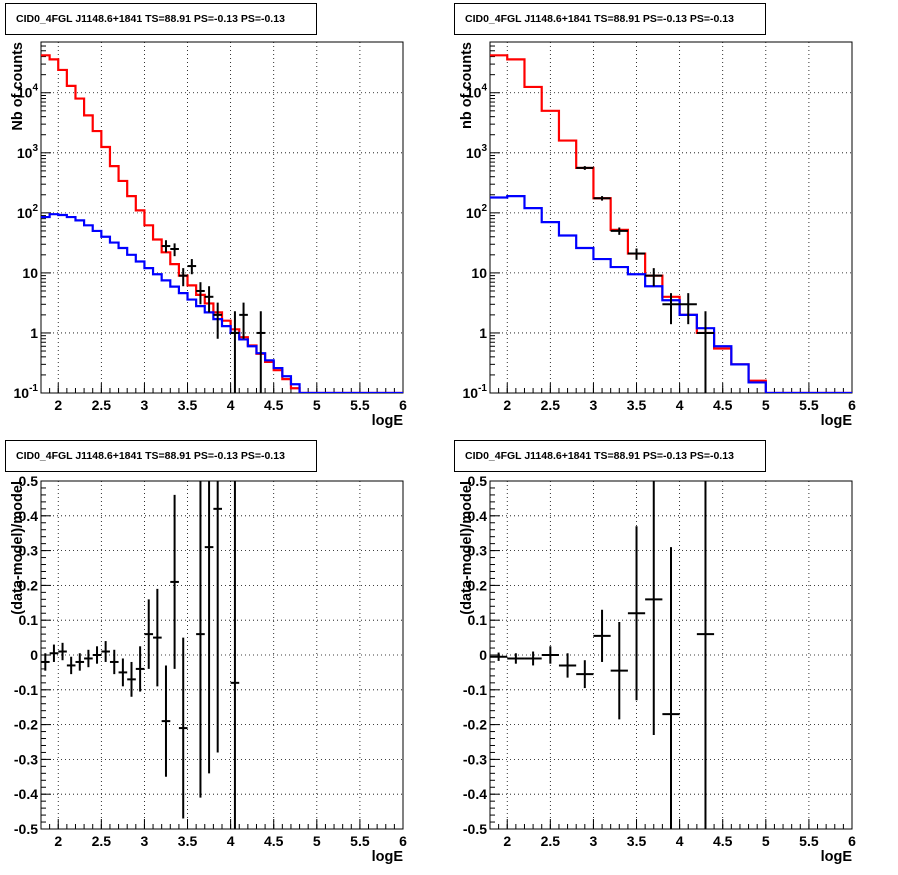  Describe the element at coordinates (475, 759) in the screenshot. I see `y-tick-label: -0.3` at that location.